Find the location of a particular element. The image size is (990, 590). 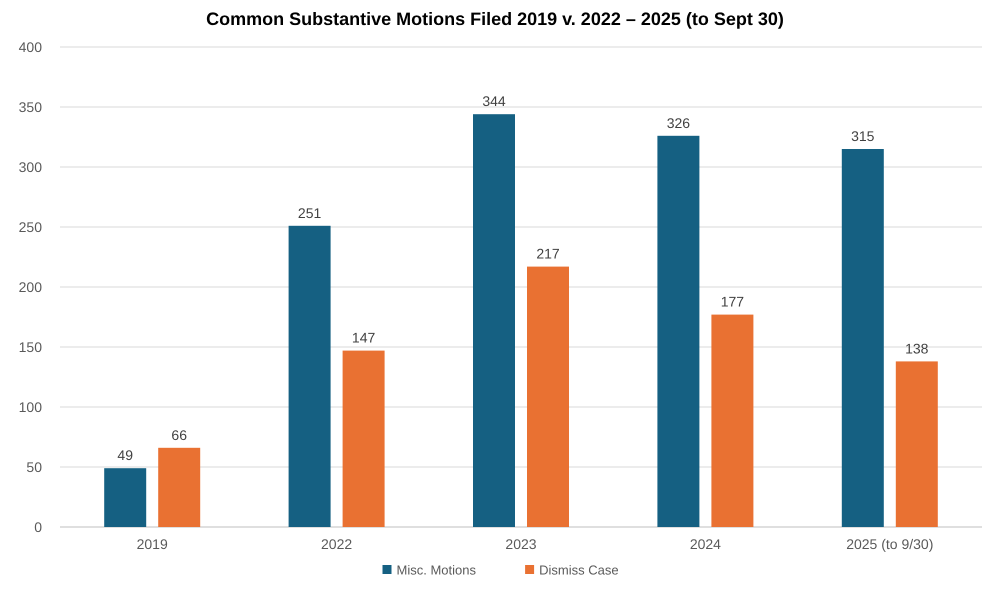

y-tick-label: 100 is located at coordinates (30, 406).